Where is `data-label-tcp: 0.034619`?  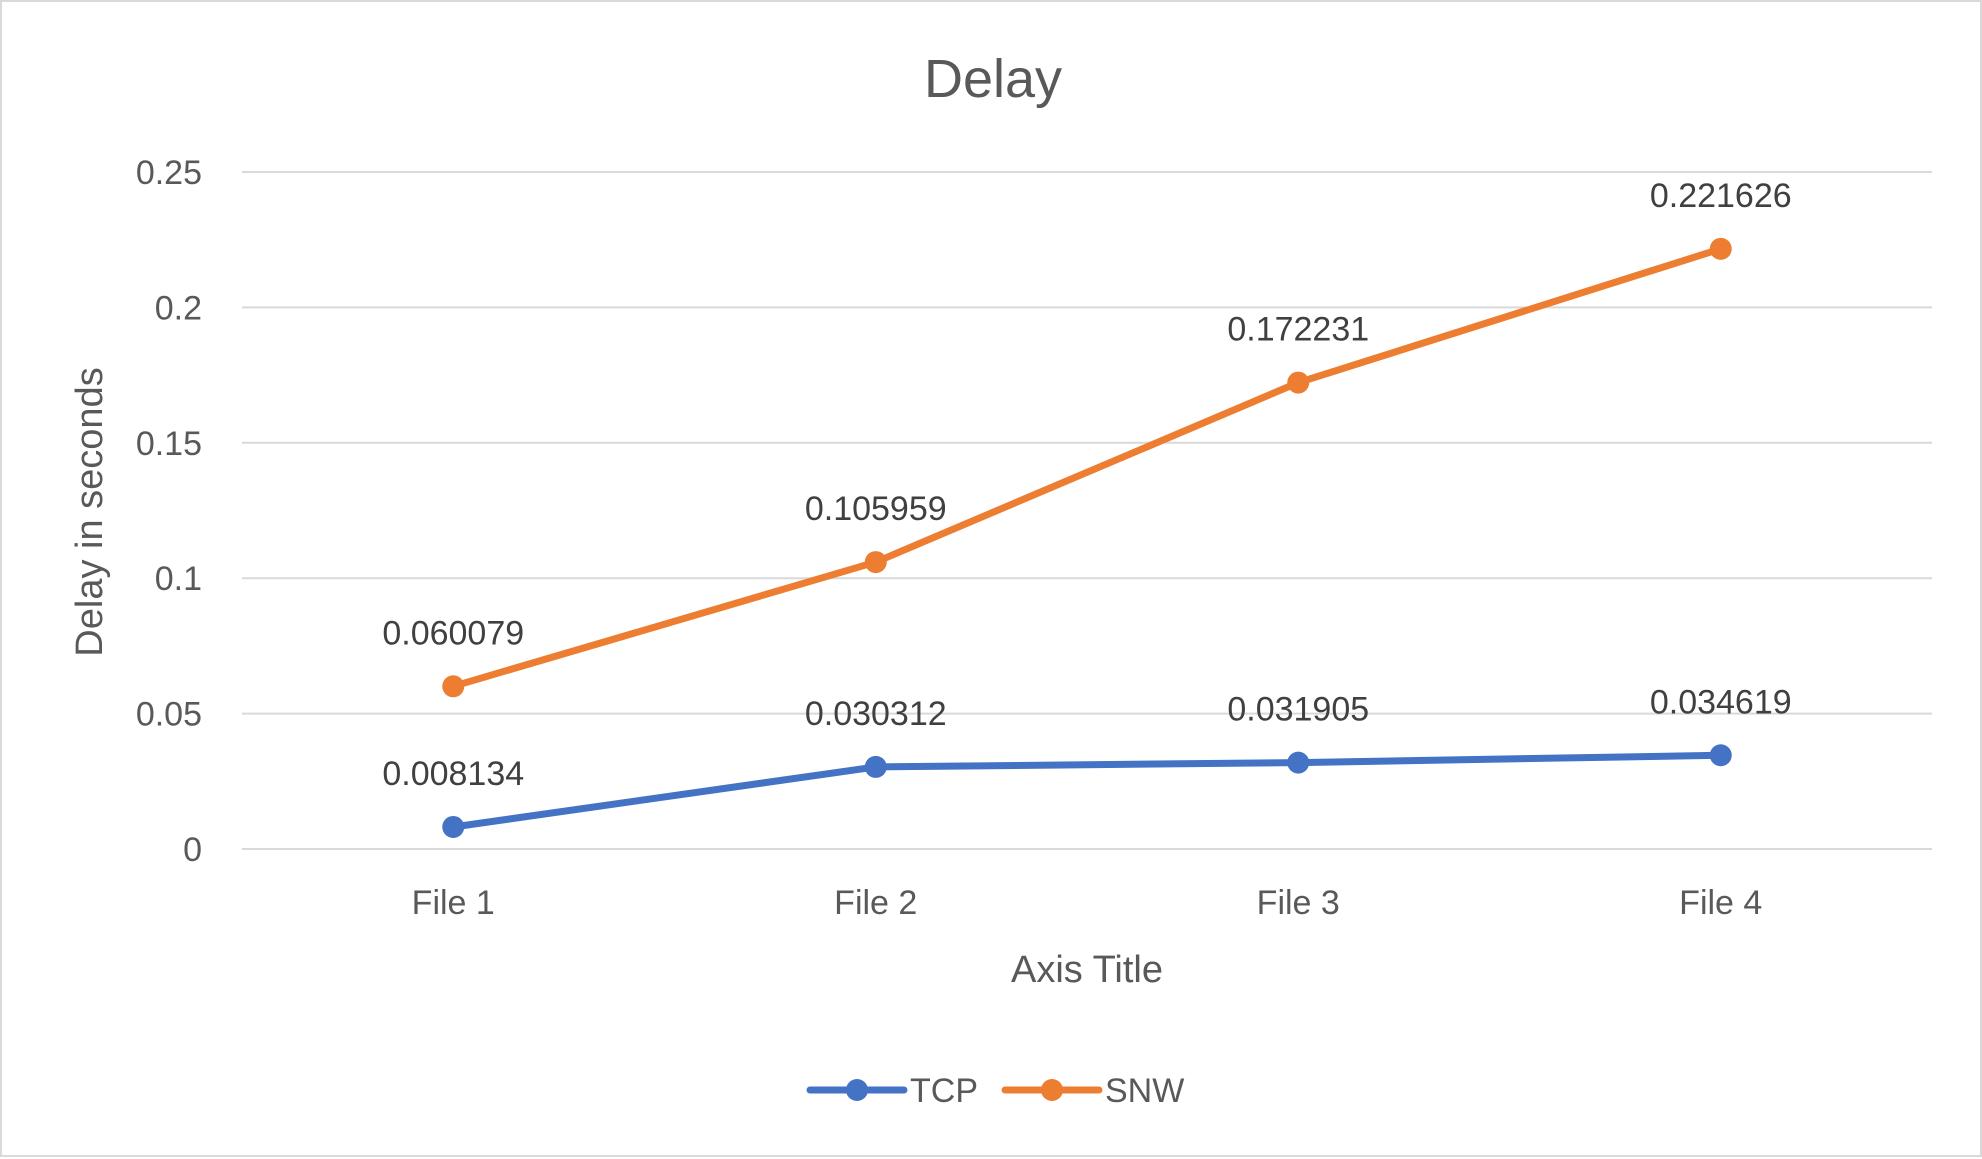
data-label-tcp: 0.034619 is located at coordinates (1721, 702).